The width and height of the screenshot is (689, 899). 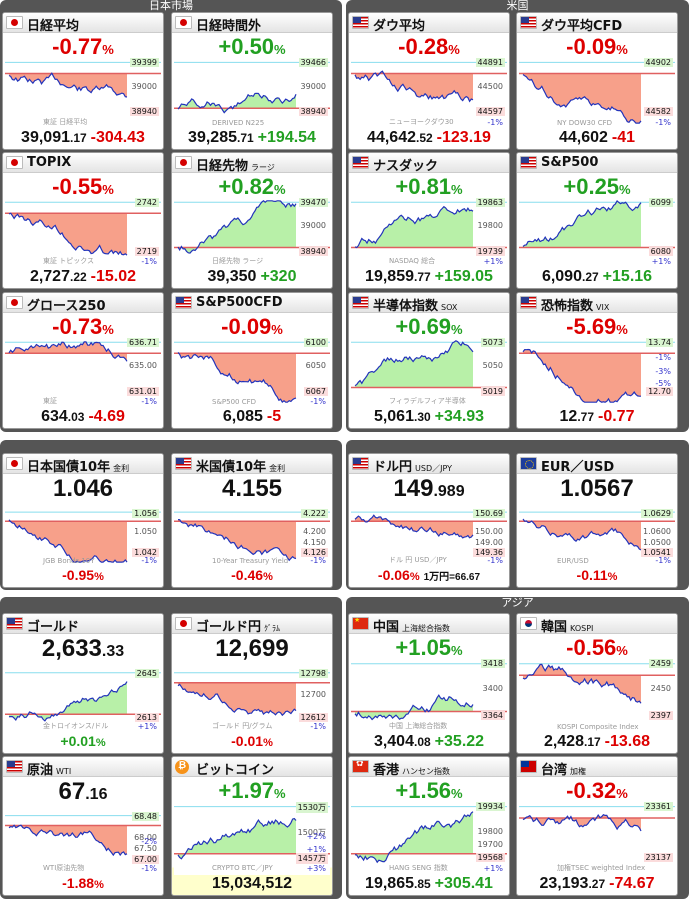 I want to click on mini-chart: 636.71 635.00 631.01 -1% 東証, so click(x=83, y=371).